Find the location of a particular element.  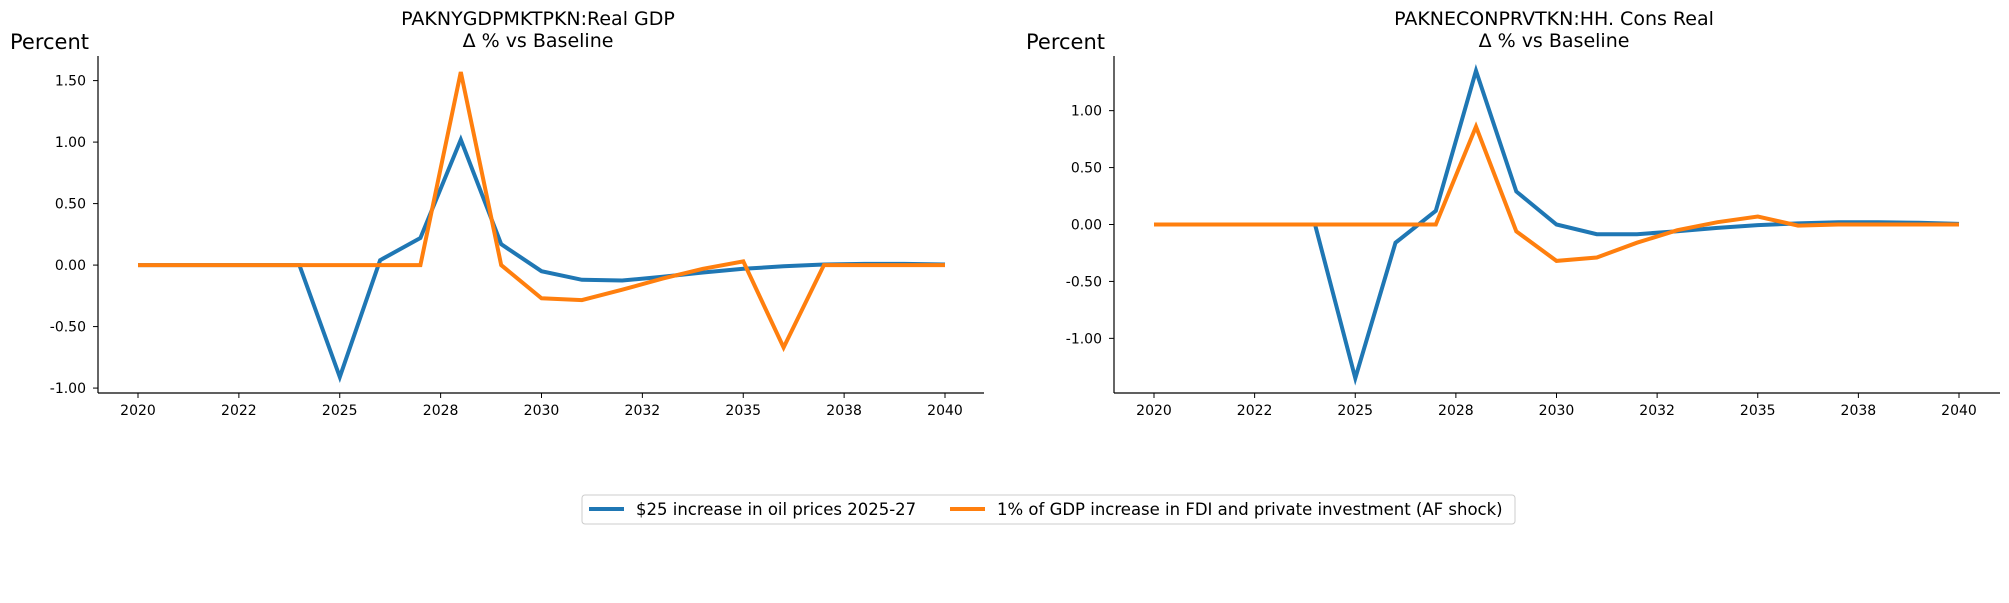

chart-title: PAKNYGDPMKTPKN:Real GDP is located at coordinates (538, 19).